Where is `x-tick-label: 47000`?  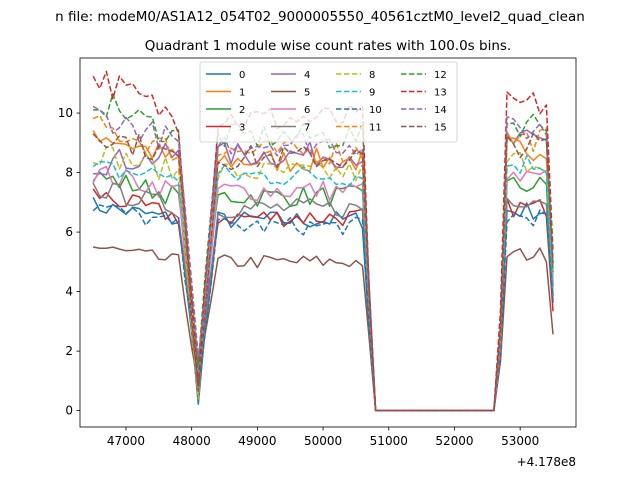 x-tick-label: 47000 is located at coordinates (126, 441).